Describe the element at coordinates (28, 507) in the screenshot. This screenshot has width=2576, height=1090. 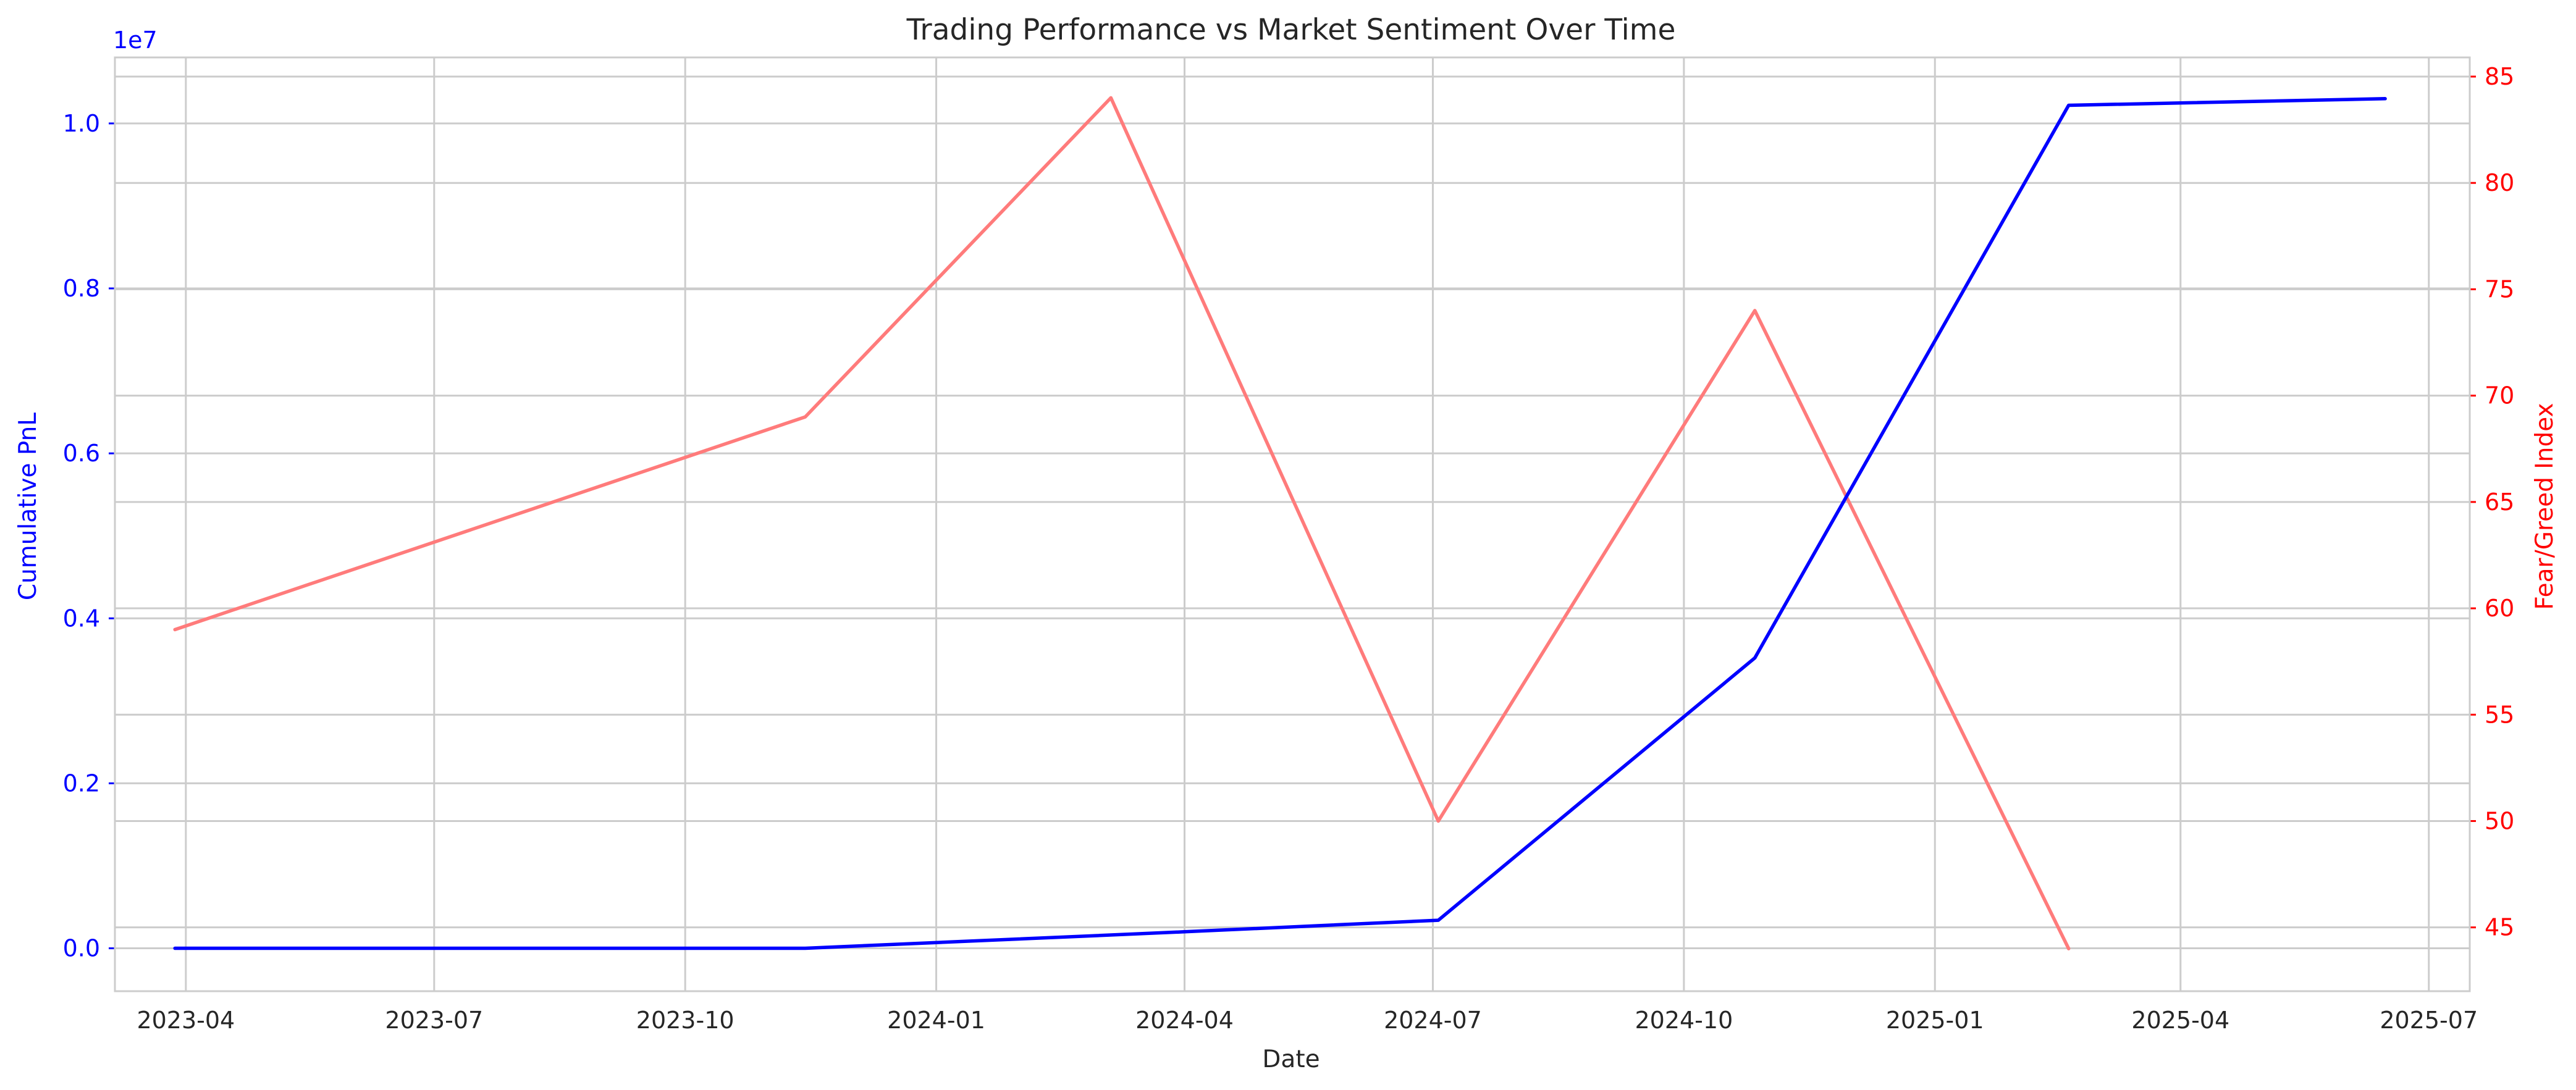
I see `left-axis-title: Cumulative PnL` at that location.